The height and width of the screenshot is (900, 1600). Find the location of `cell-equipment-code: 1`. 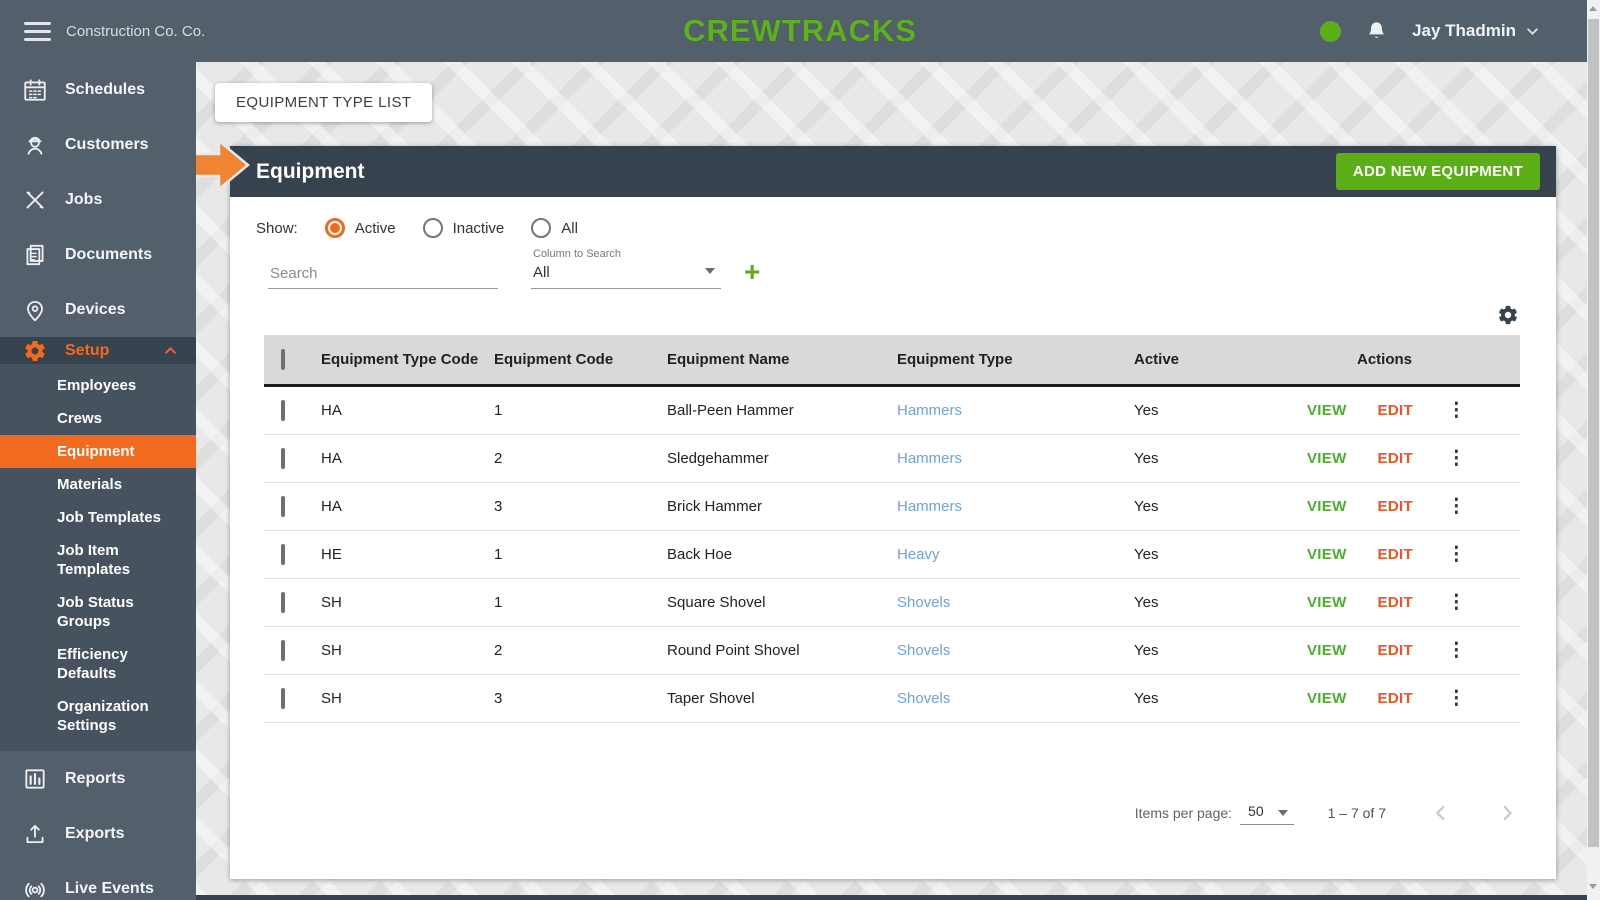

cell-equipment-code: 1 is located at coordinates (498, 410).